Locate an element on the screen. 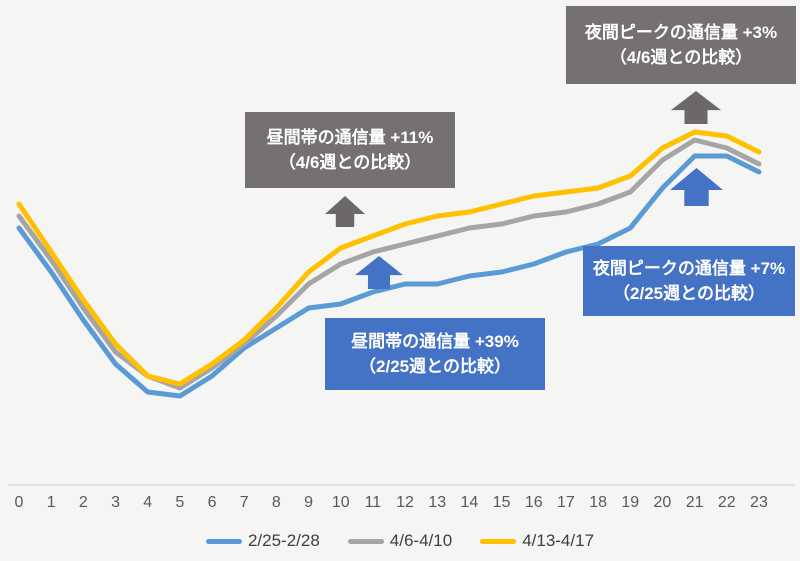  x-axis-tick-20: 20 is located at coordinates (662, 502).